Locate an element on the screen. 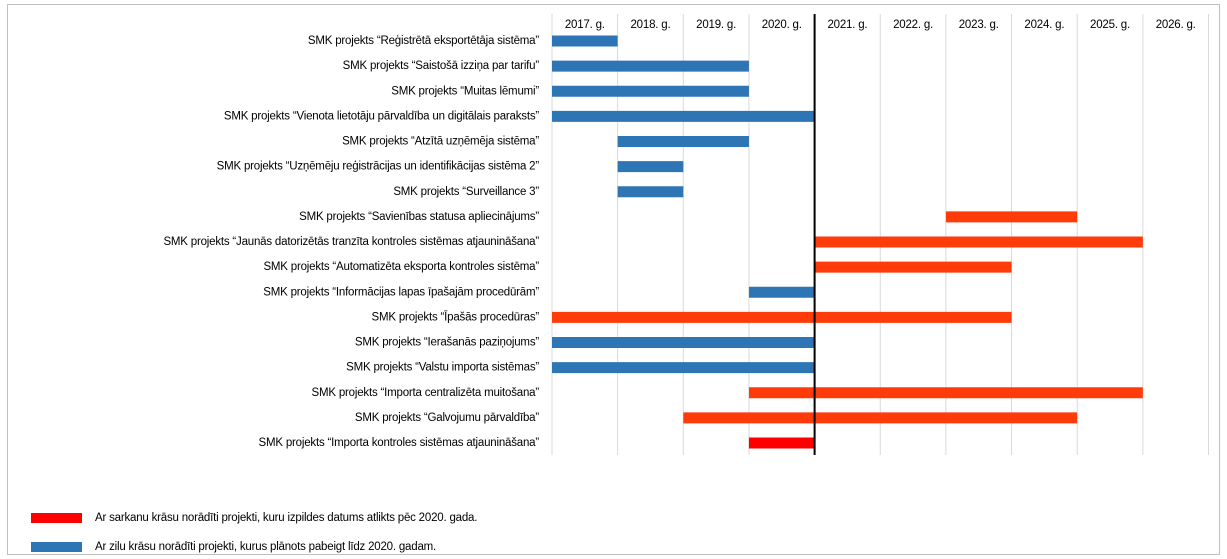  task-label: SMK projekts “Galvojumu pārvaldība” is located at coordinates (447, 418).